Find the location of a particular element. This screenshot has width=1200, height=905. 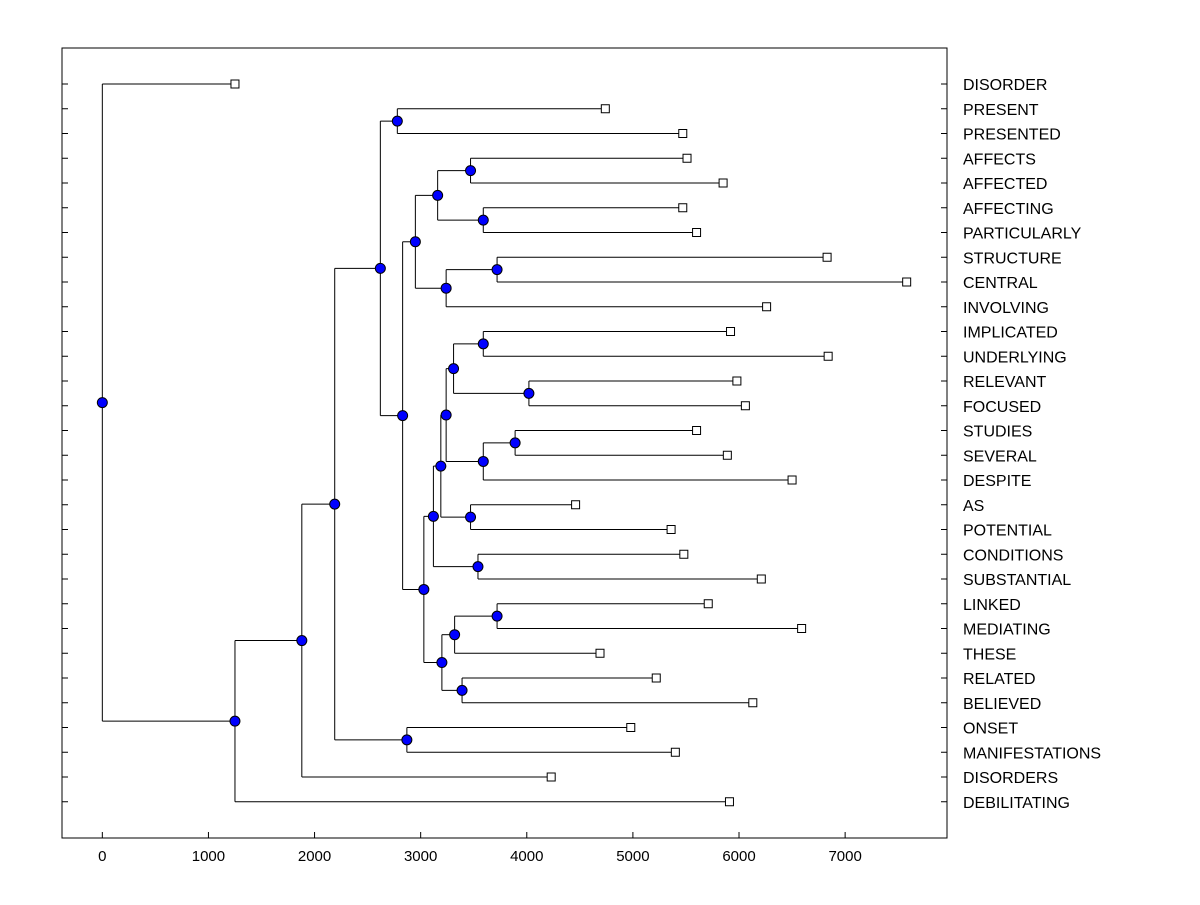

leaf-label: MEDIATING is located at coordinates (1007, 630).